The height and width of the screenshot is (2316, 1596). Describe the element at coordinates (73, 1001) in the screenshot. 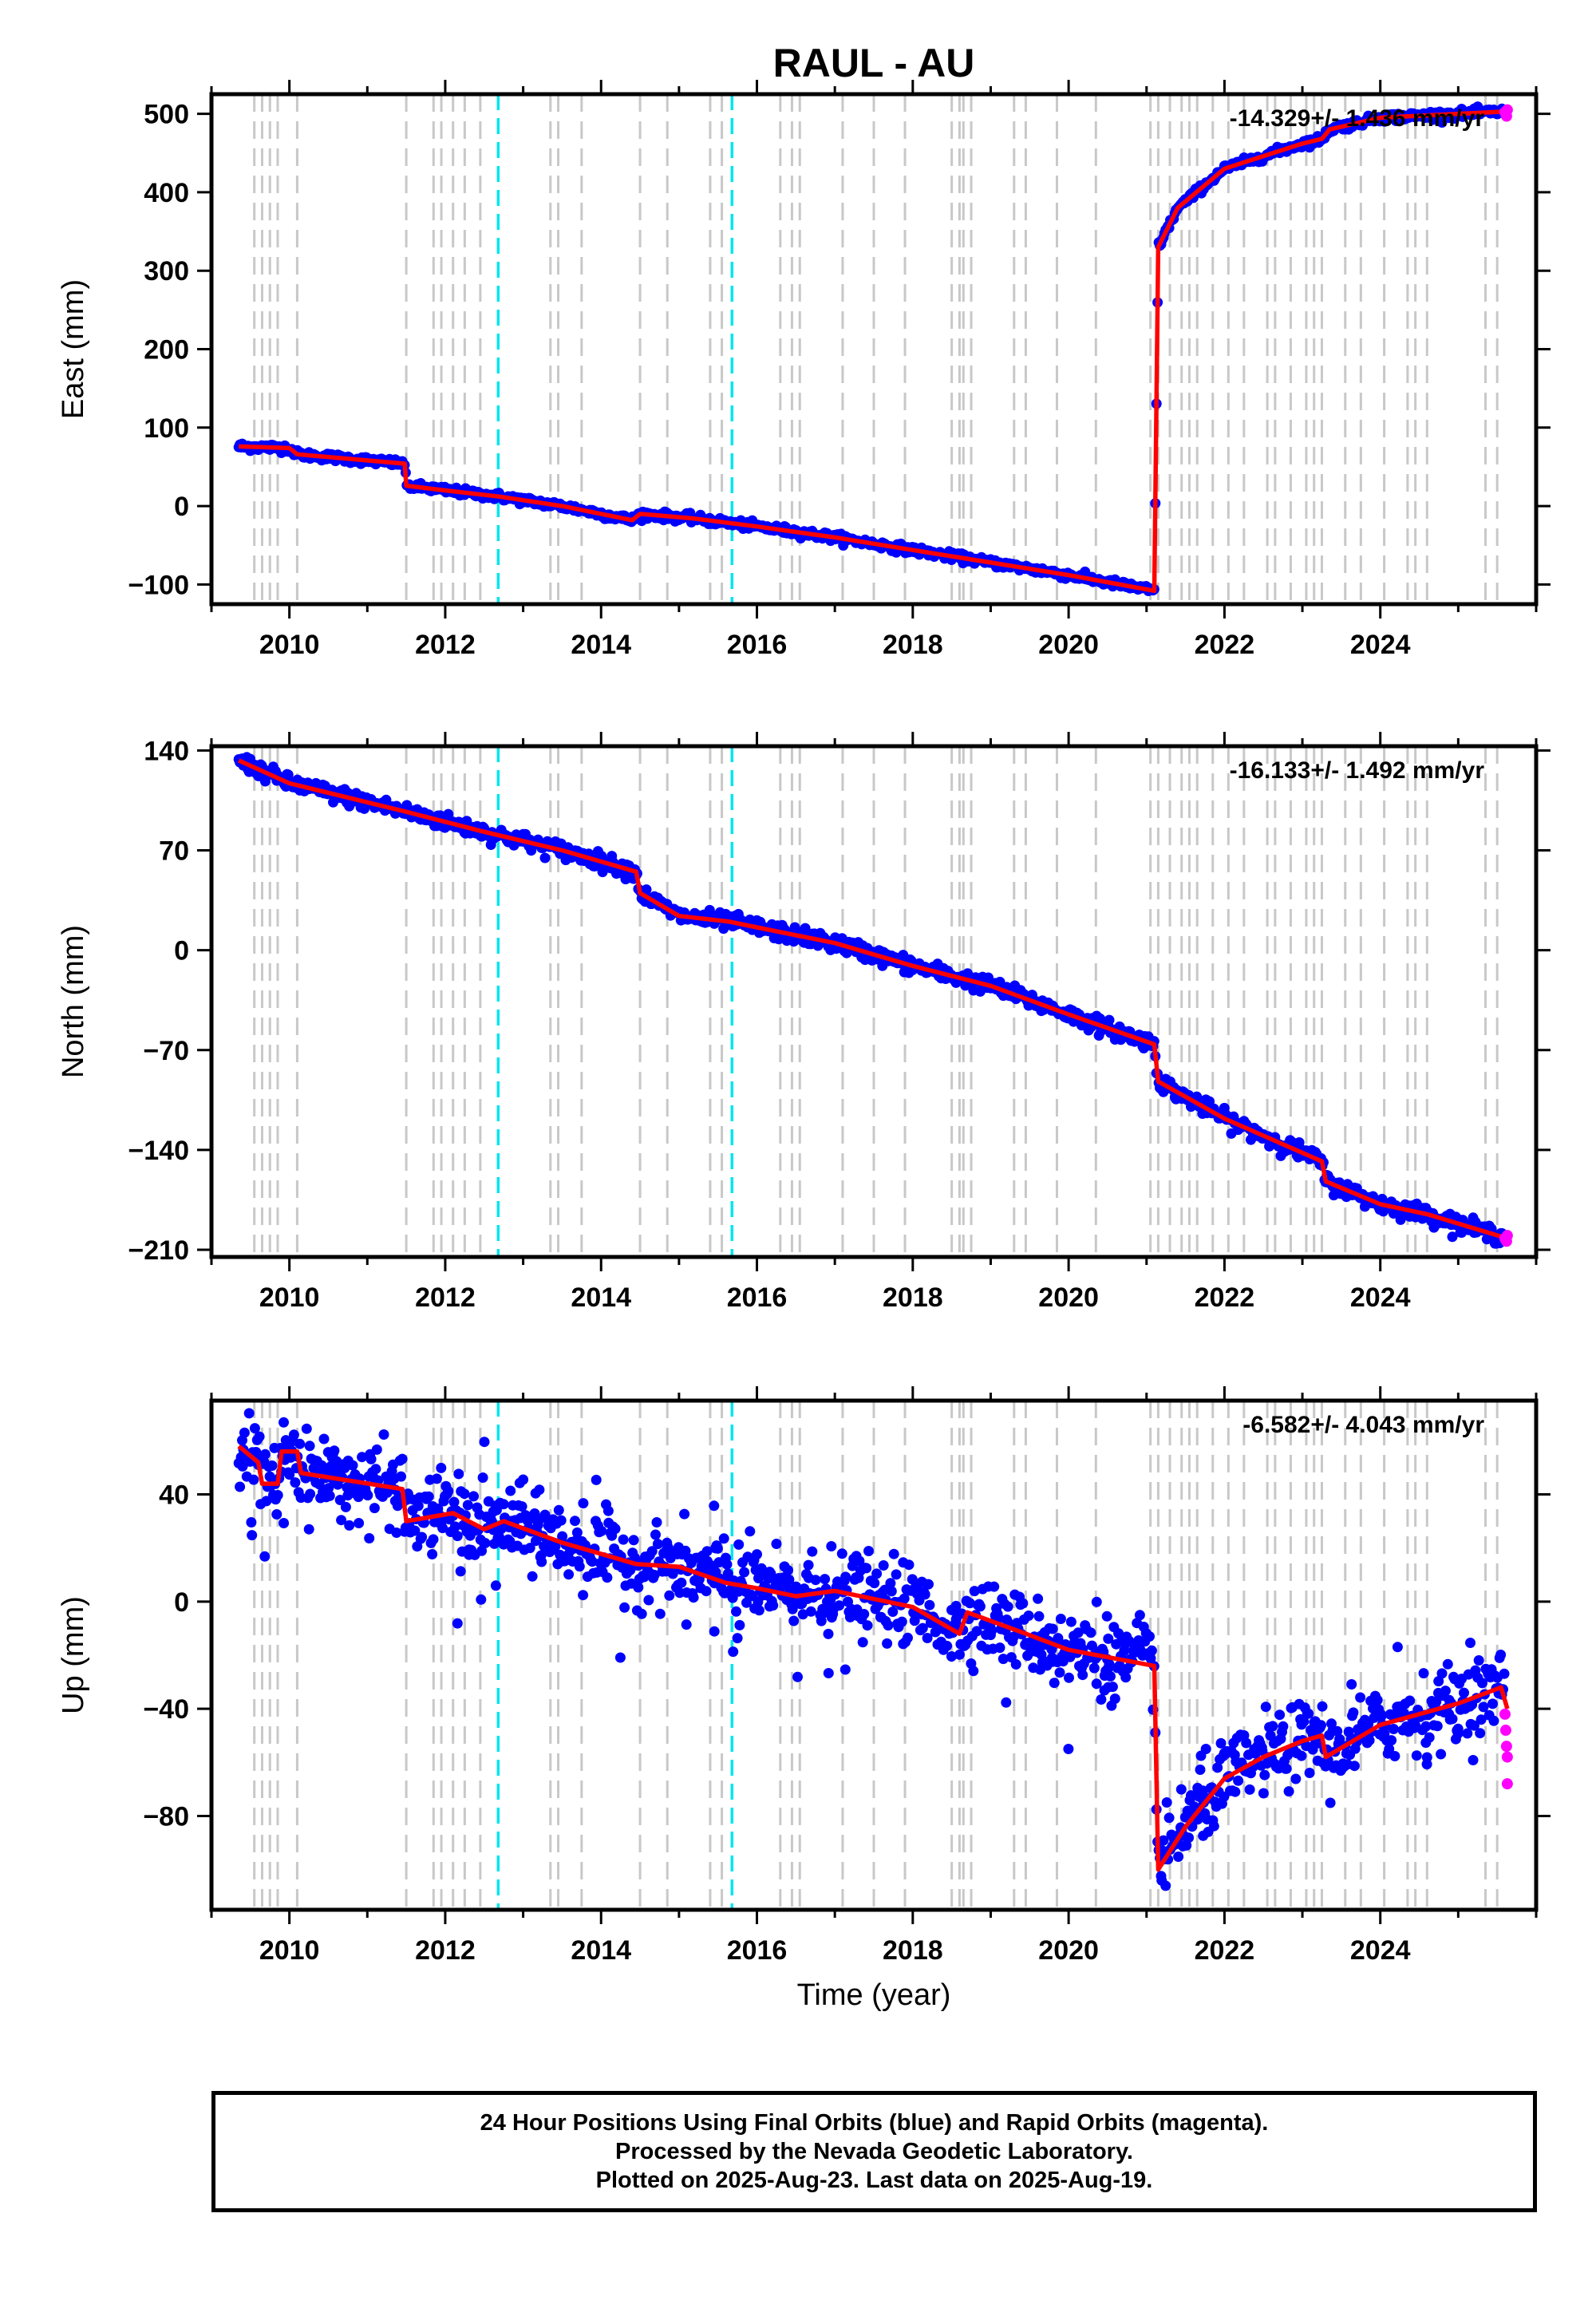

I see `y-axis-label: North (mm)` at that location.